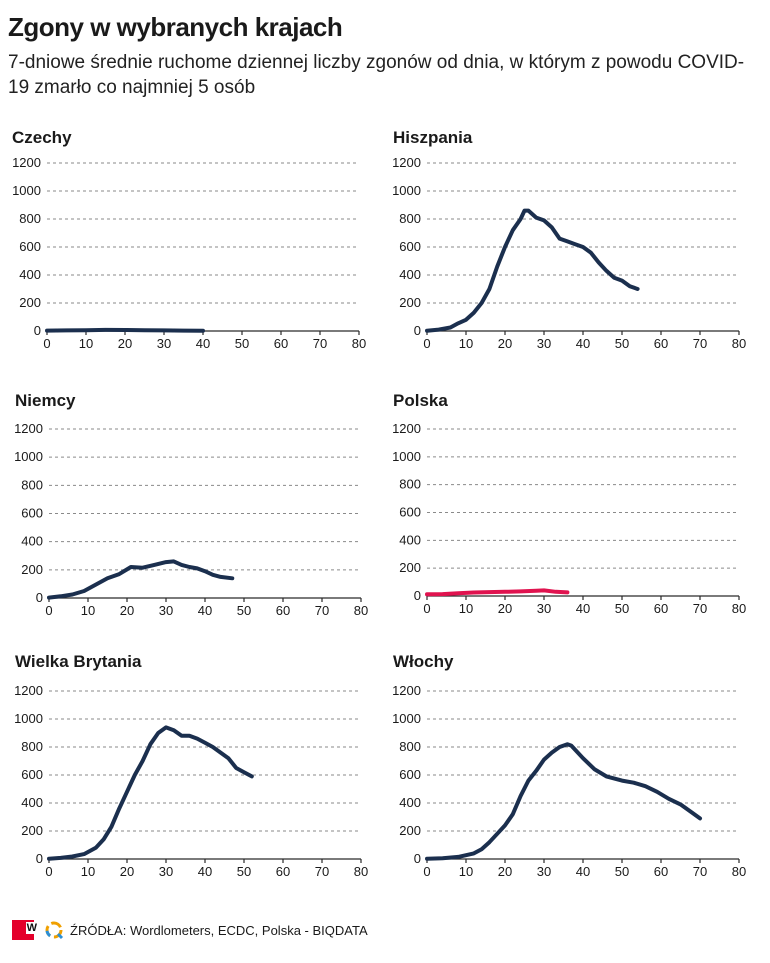  Describe the element at coordinates (42, 137) in the screenshot. I see `panel-title-czechy: Czechy` at that location.